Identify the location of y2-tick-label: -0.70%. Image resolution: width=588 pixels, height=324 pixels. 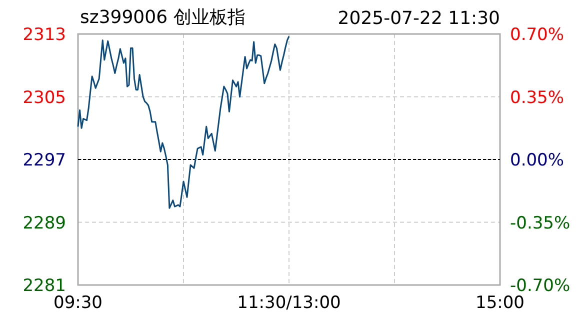
(540, 286).